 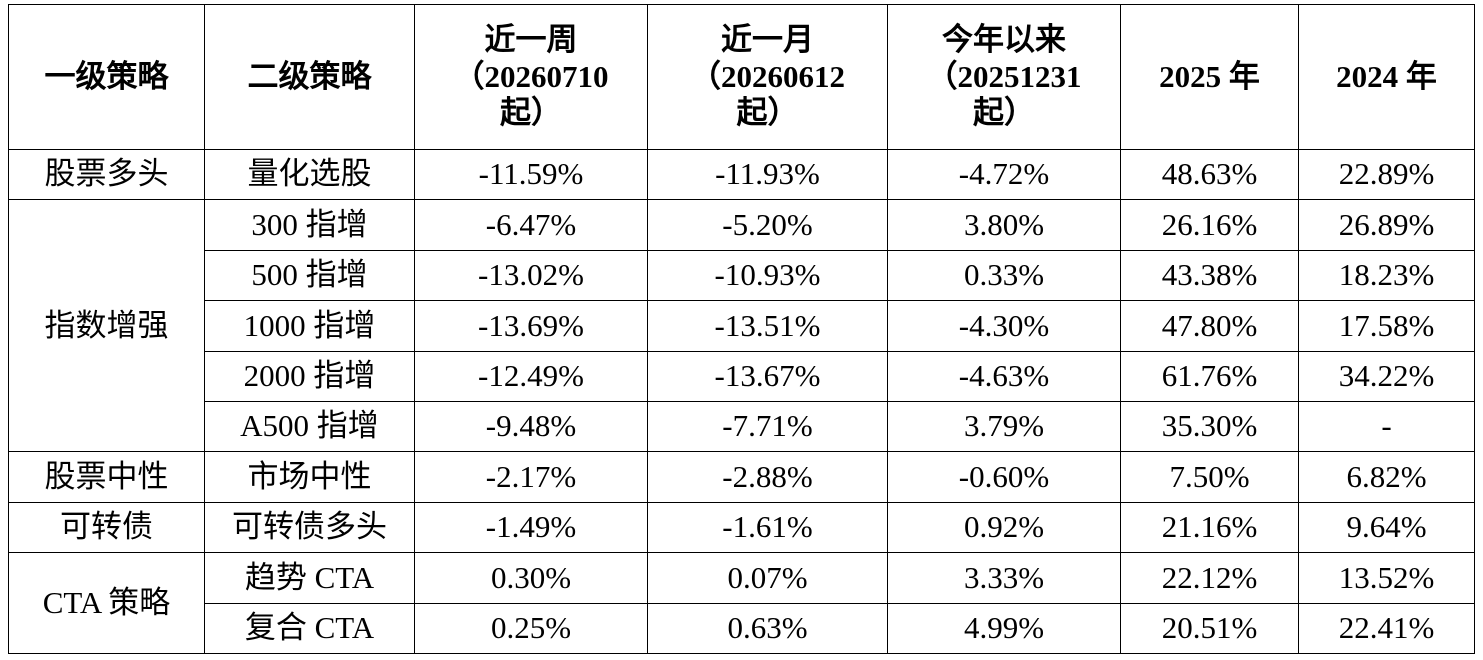 I want to click on ytd-cell: -0.60%, so click(x=1004, y=477).